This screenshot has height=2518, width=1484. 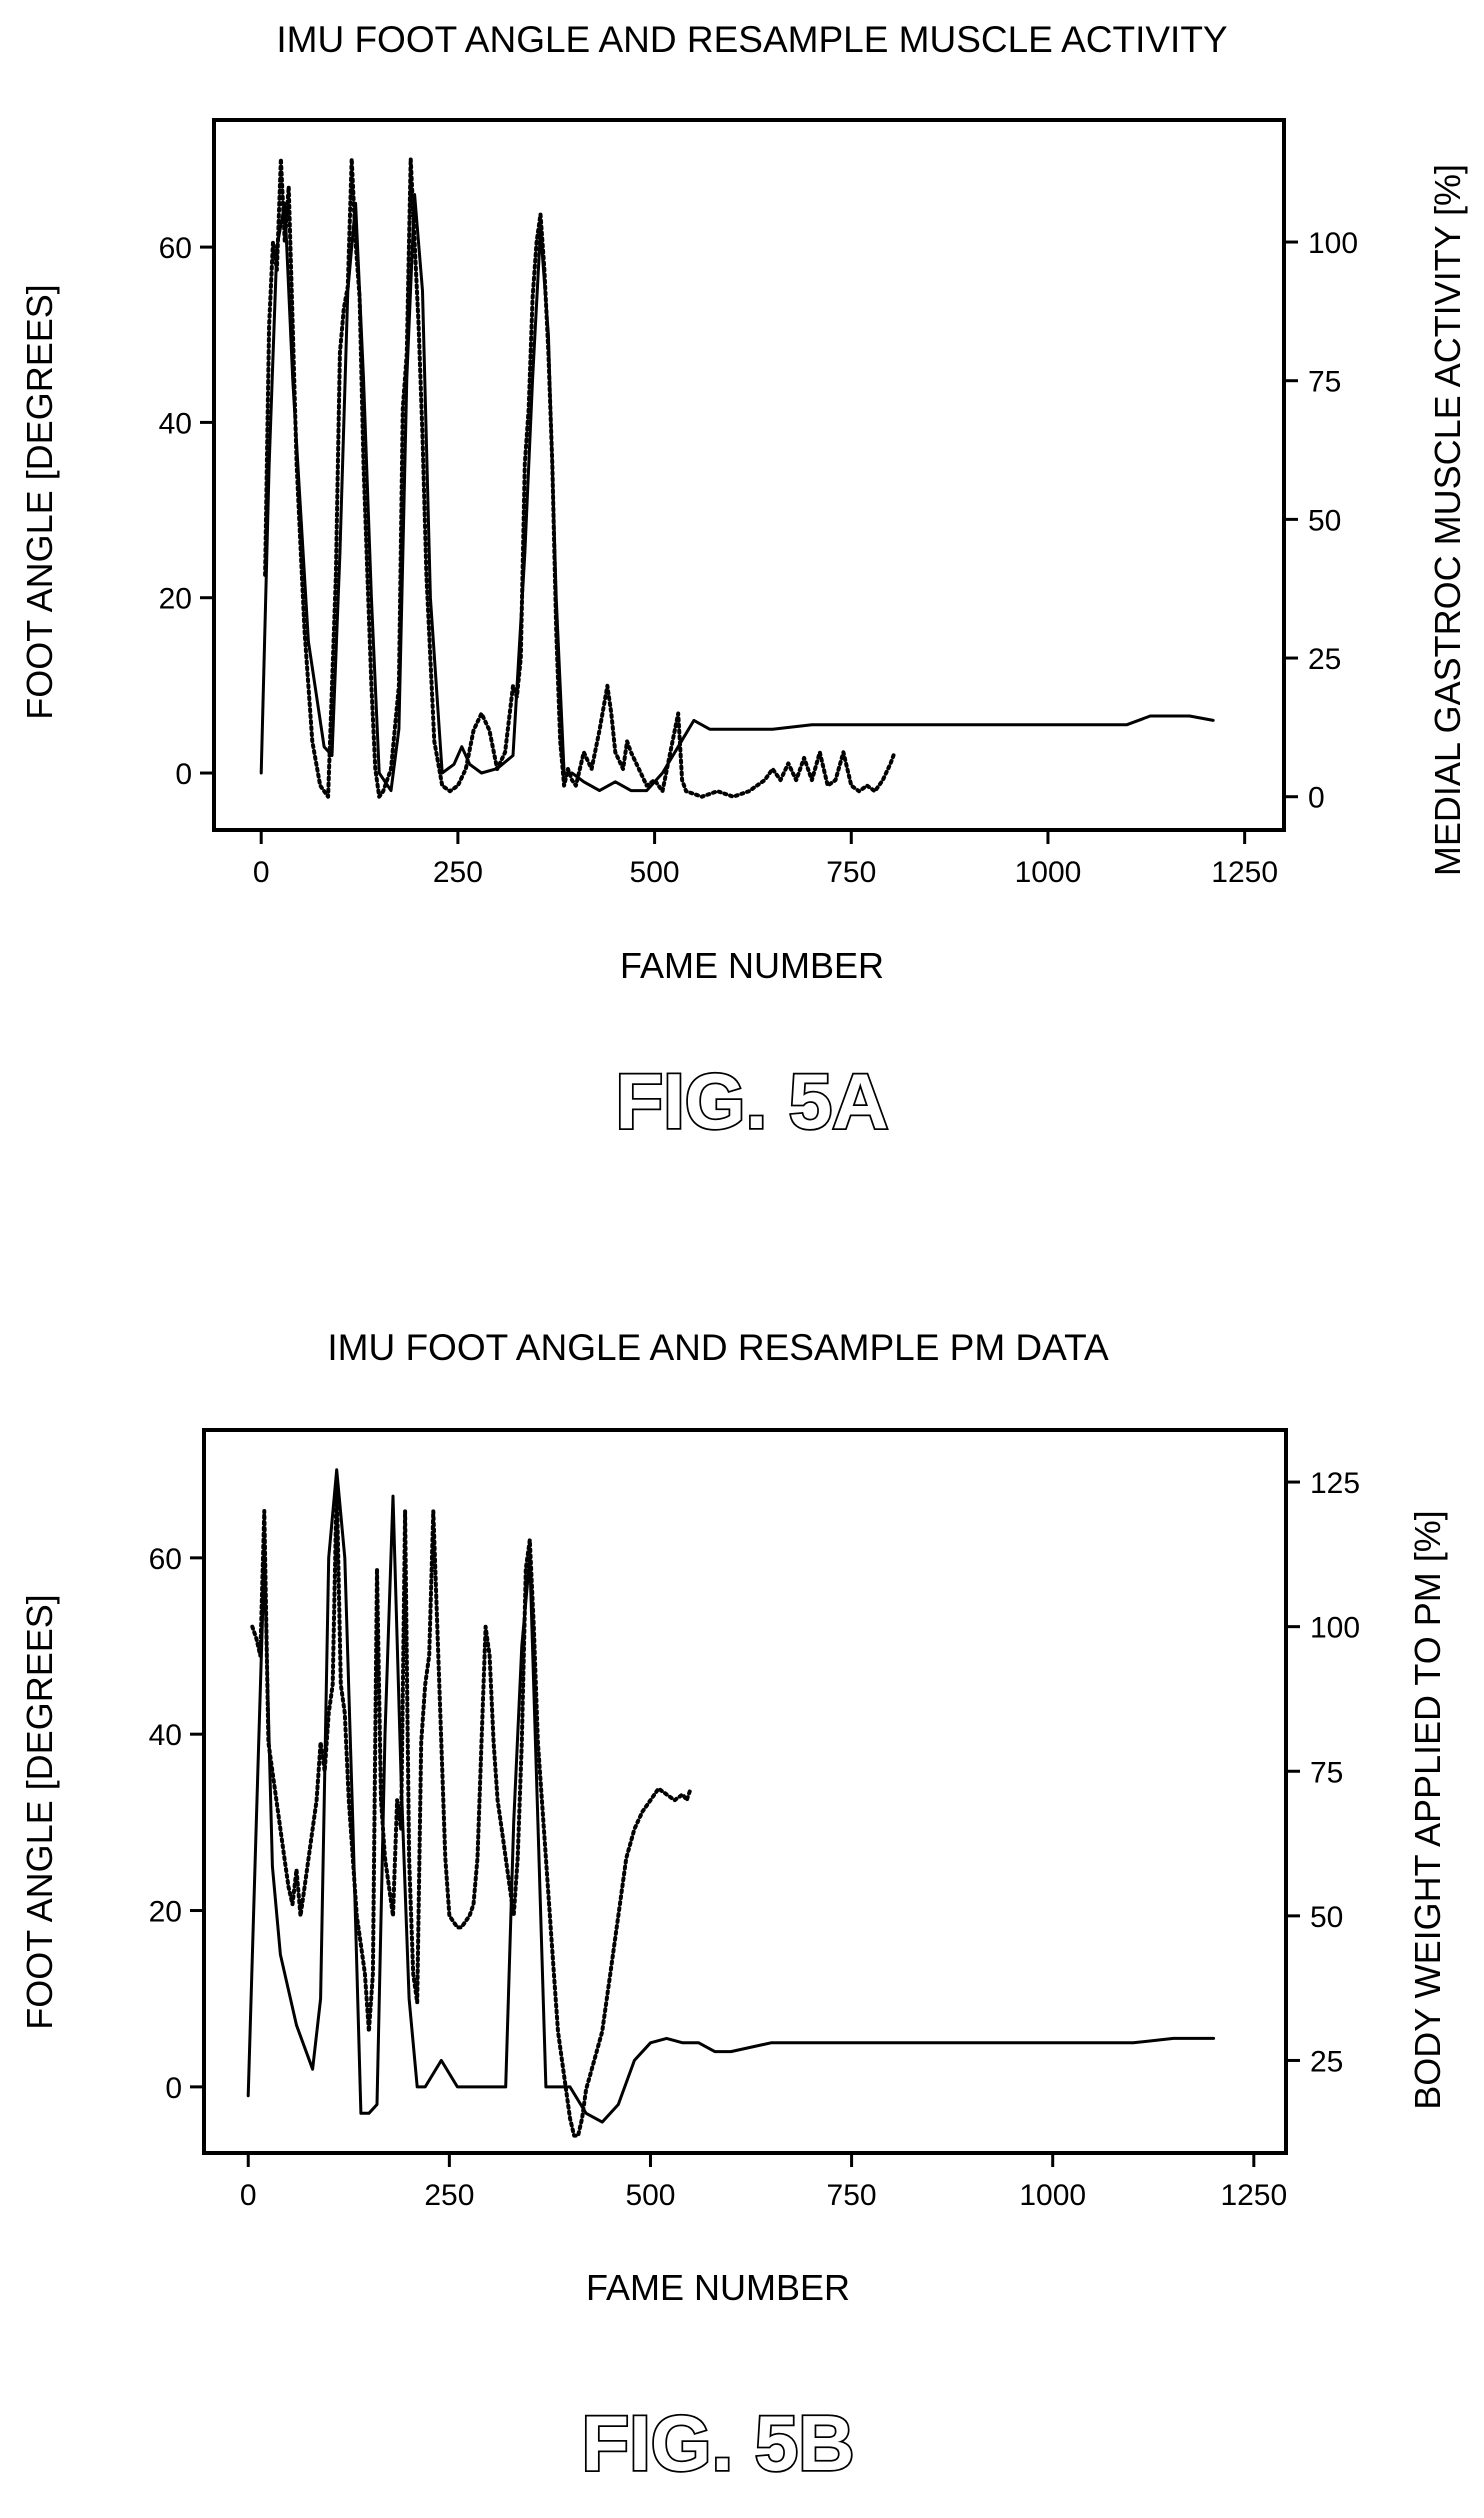 What do you see at coordinates (717, 2443) in the screenshot?
I see `figure-label: FIG. 5B` at bounding box center [717, 2443].